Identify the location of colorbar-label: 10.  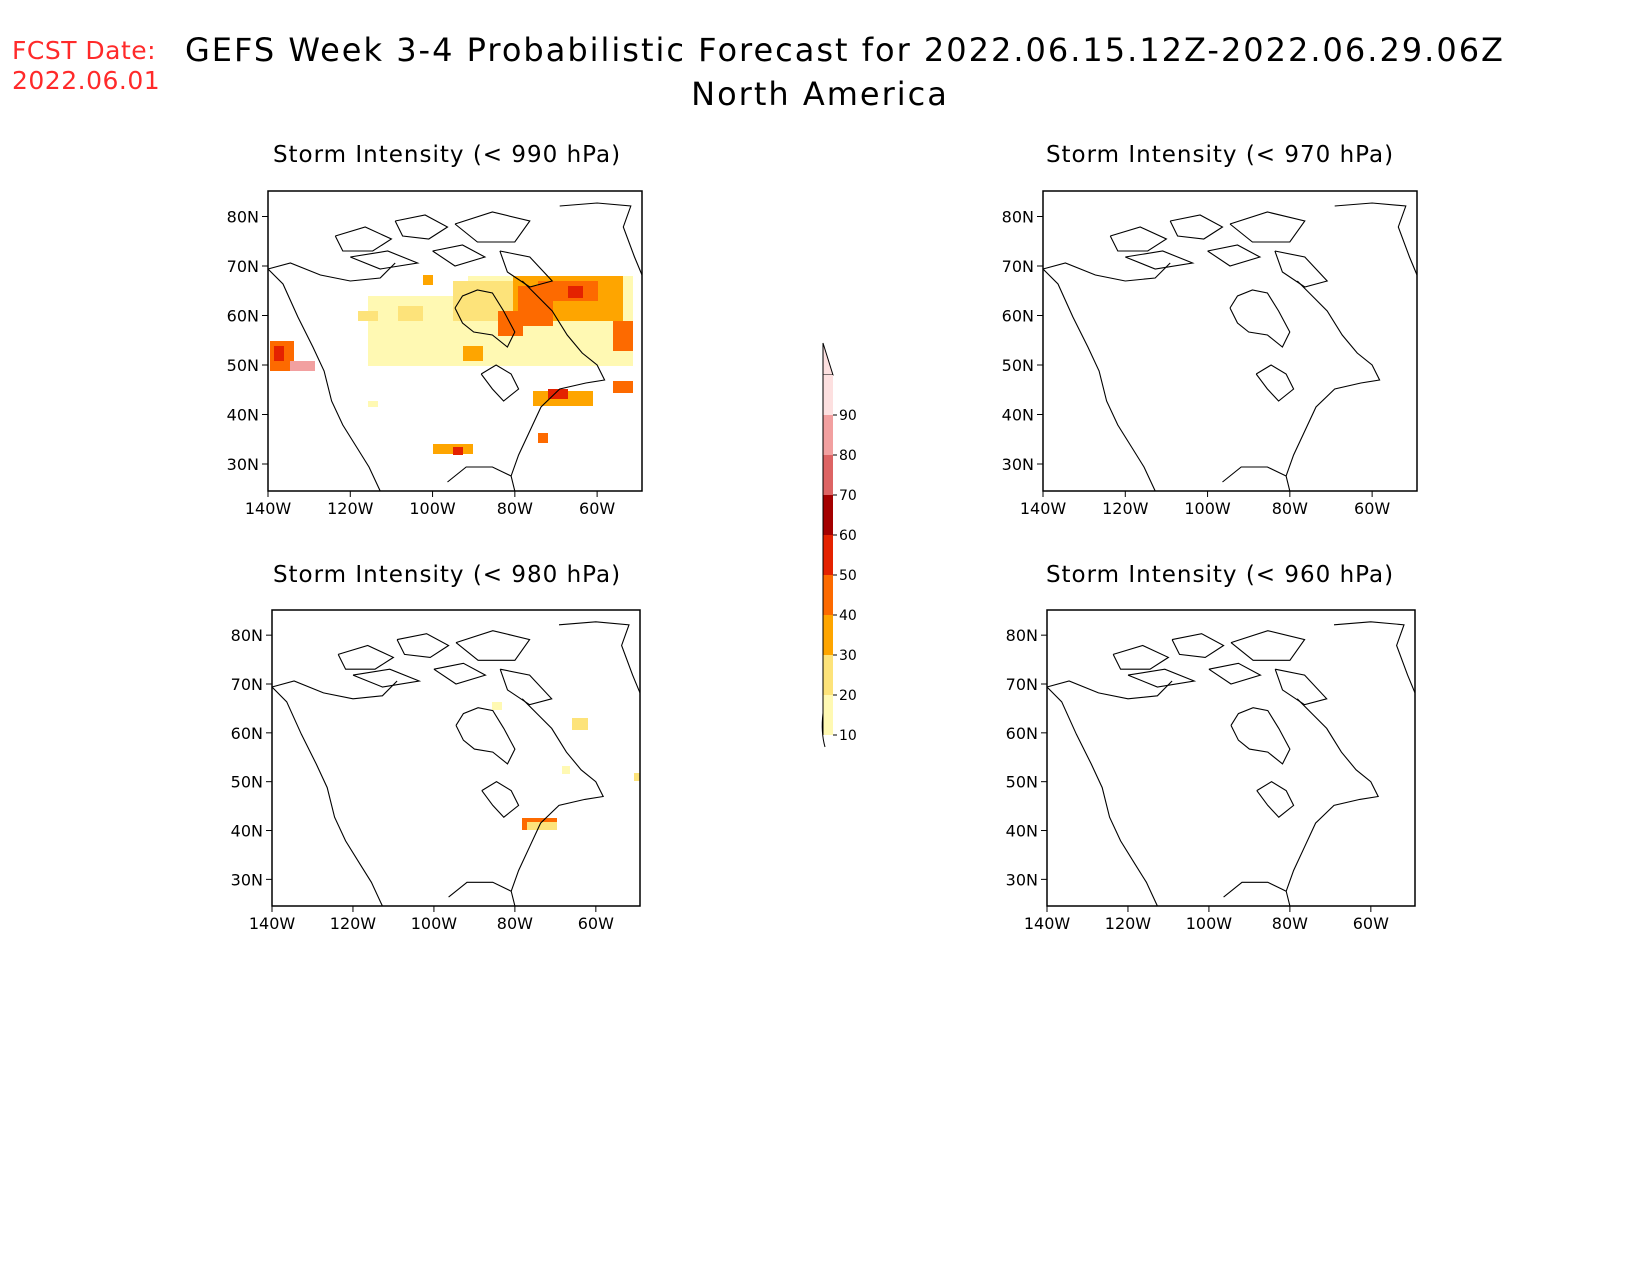
(848, 736).